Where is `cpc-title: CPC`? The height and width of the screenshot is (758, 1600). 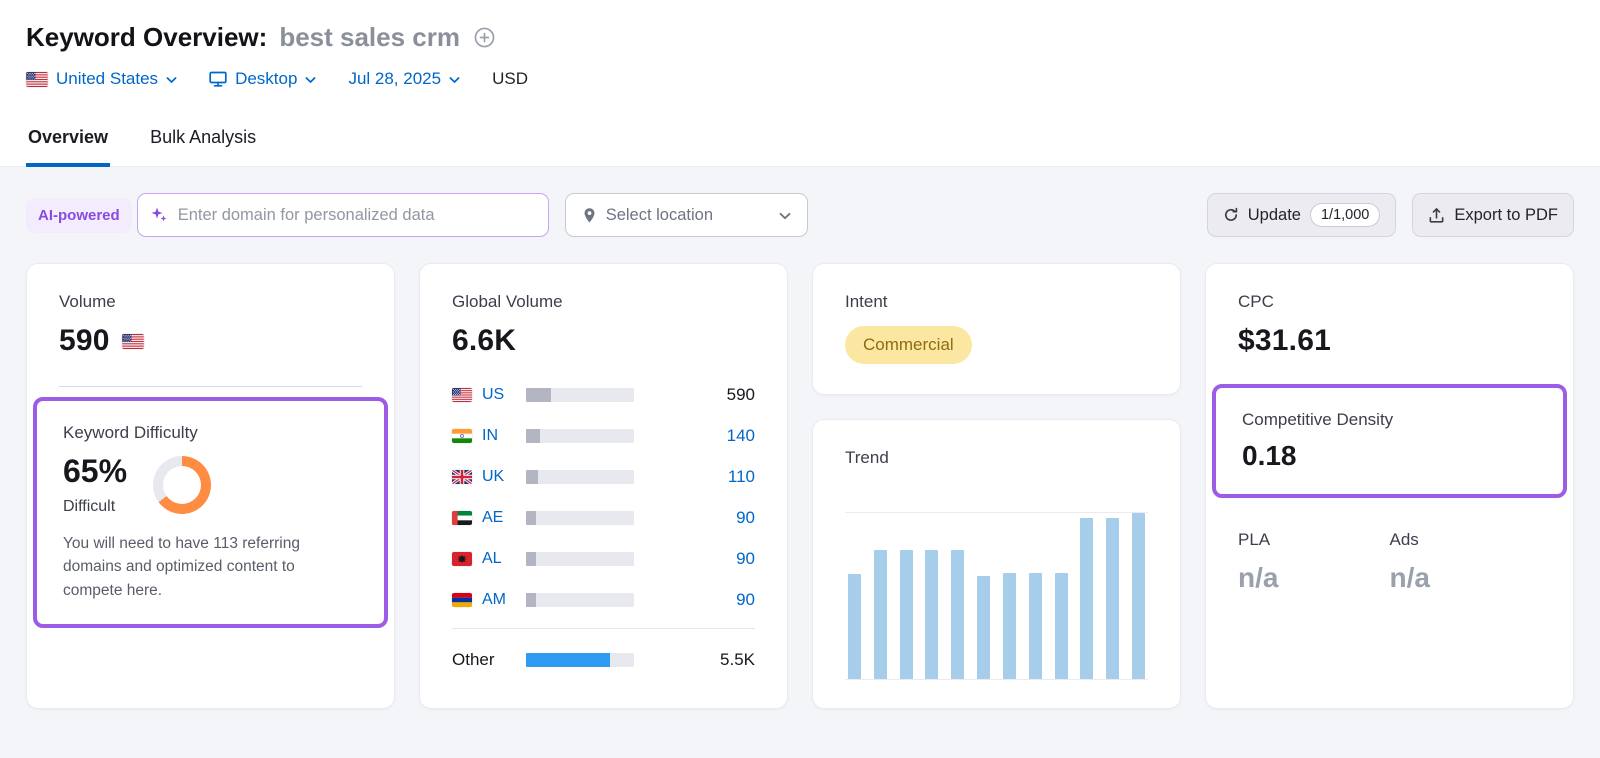 cpc-title: CPC is located at coordinates (1256, 301).